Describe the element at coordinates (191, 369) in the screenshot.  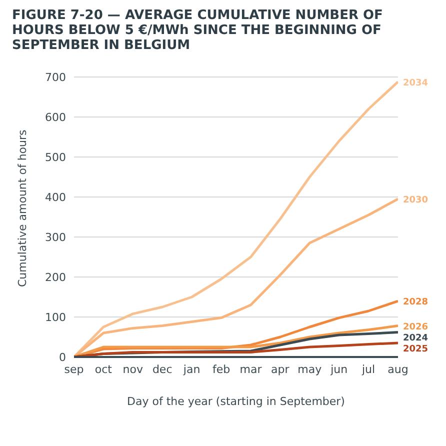
I see `x-tick-label: jan` at that location.